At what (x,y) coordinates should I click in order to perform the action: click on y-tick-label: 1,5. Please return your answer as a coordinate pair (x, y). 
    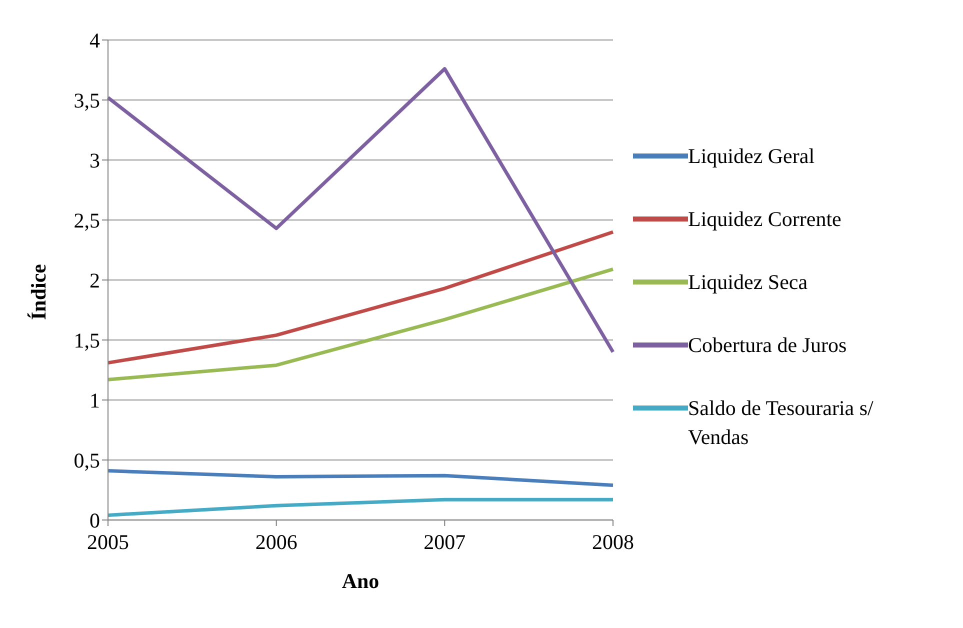
    Looking at the image, I should click on (87, 340).